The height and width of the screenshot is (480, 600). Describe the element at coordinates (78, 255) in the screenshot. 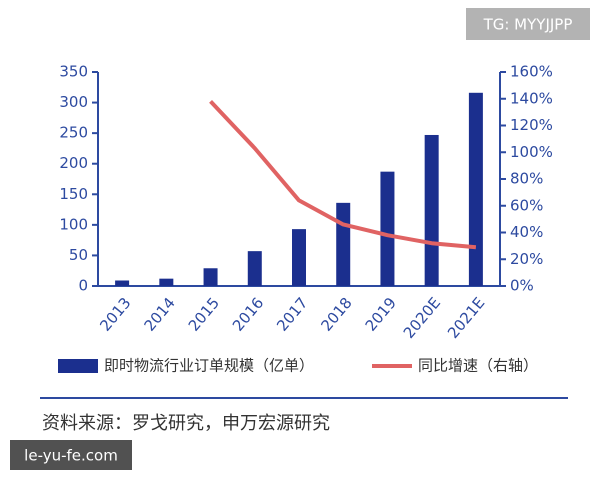

I see `y-tick-label: 50` at that location.